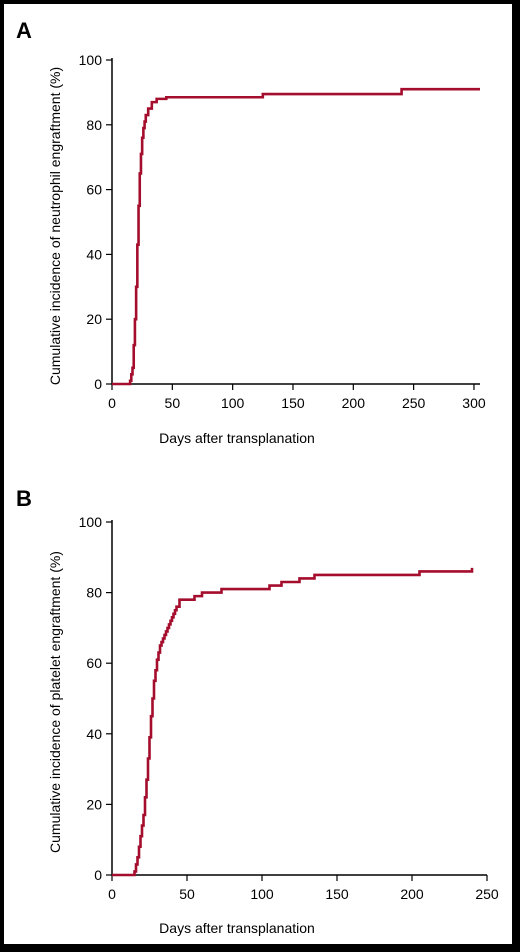 The width and height of the screenshot is (520, 952). Describe the element at coordinates (414, 403) in the screenshot. I see `panel-a-x-tick-label: 250` at that location.